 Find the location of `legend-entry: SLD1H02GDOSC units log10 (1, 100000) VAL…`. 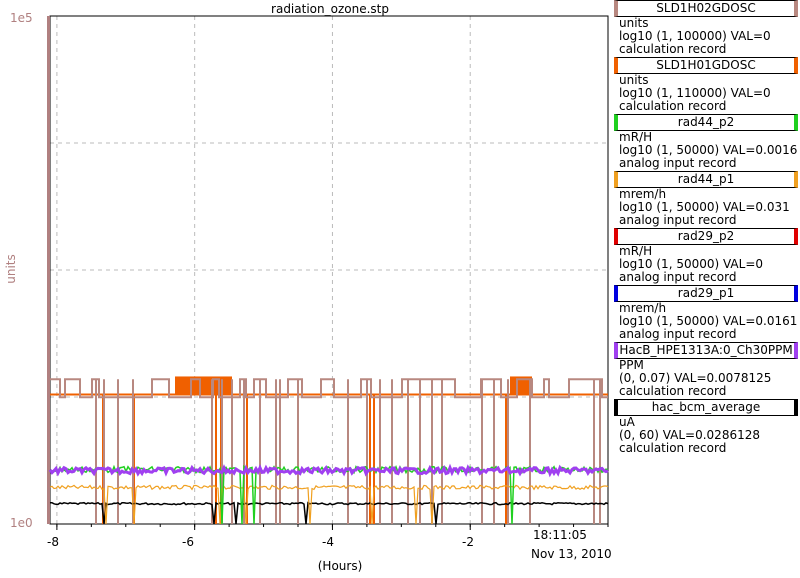

legend-entry: SLD1H02GDOSC units log10 (1, 100000) VAL… is located at coordinates (707, 28).